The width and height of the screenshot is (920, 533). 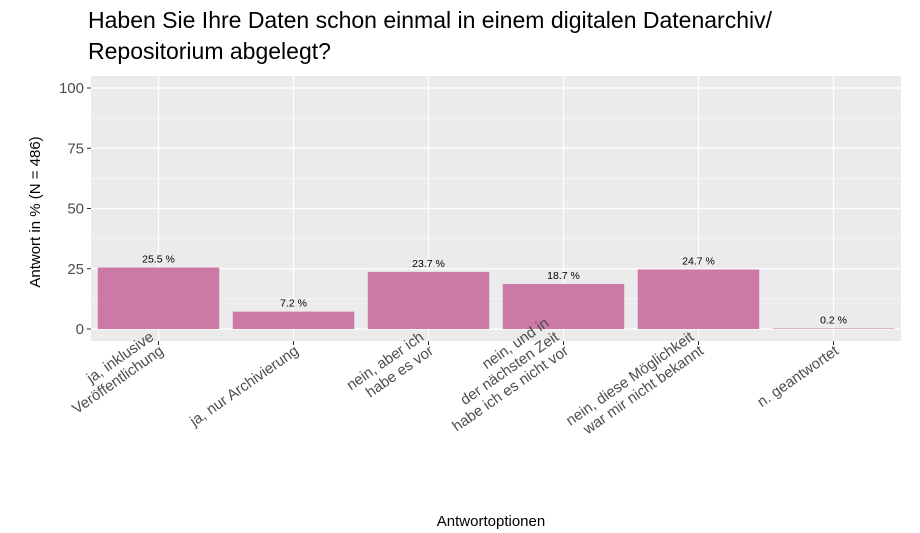 What do you see at coordinates (75, 148) in the screenshot?
I see `y-tick-label: 75` at bounding box center [75, 148].